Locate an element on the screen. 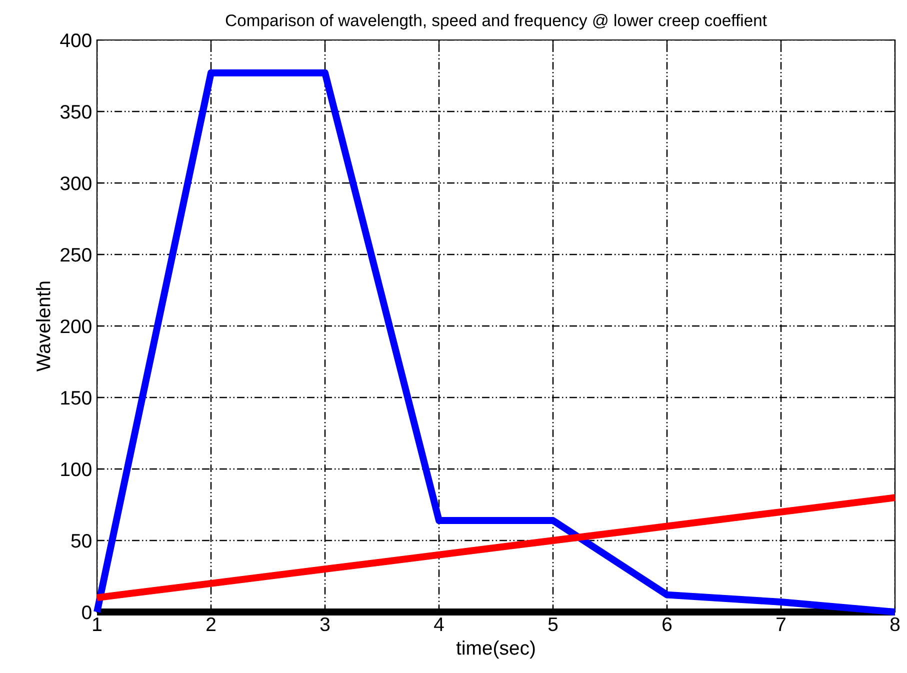  x-tick-label: 7 is located at coordinates (781, 624).